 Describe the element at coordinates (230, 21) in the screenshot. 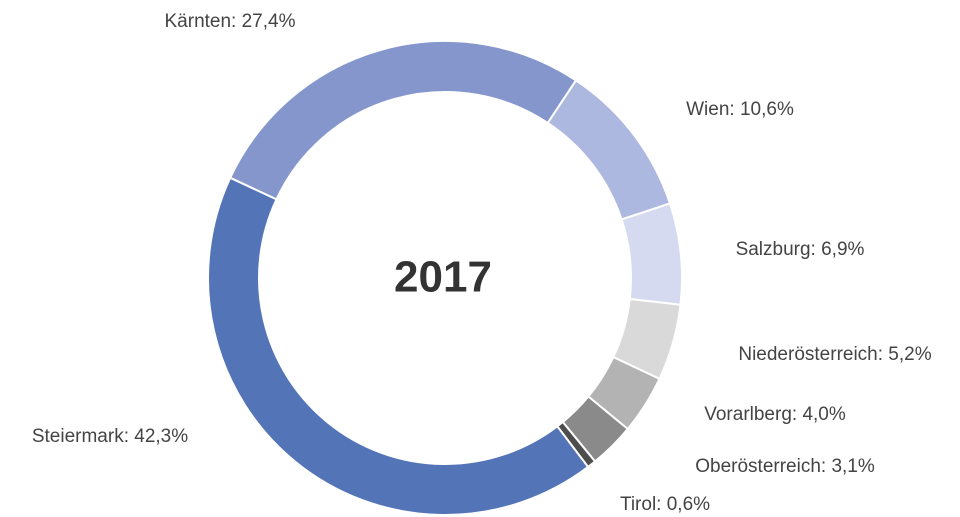

I see `data-label: Kärnten: 27,4%` at that location.